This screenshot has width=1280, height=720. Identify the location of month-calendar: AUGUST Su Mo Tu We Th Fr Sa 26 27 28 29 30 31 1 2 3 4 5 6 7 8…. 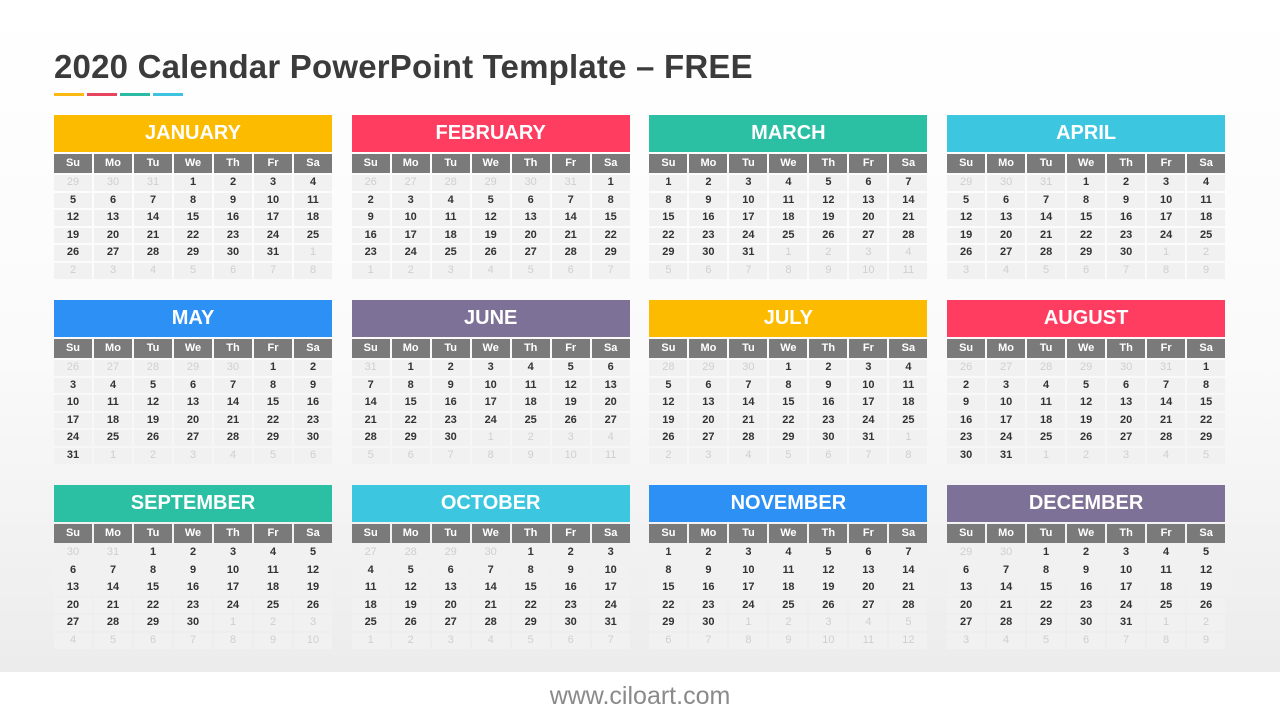
(1086, 382).